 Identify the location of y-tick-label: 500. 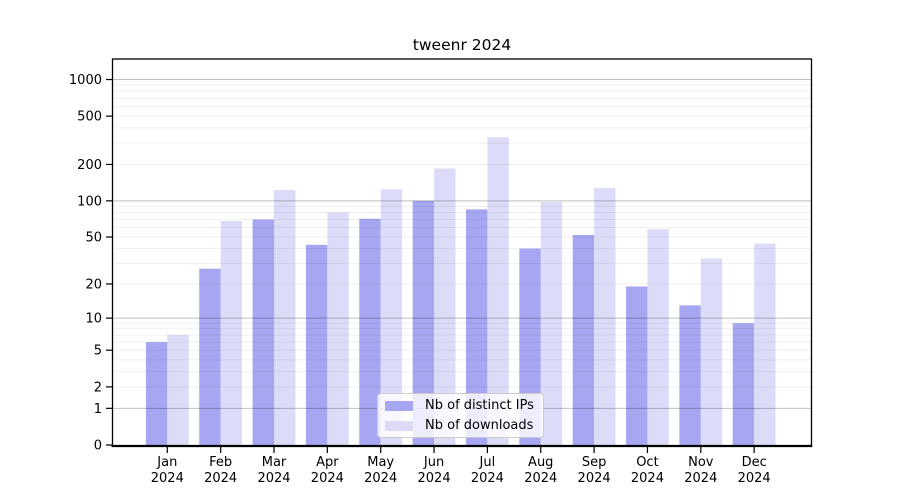
(89, 117).